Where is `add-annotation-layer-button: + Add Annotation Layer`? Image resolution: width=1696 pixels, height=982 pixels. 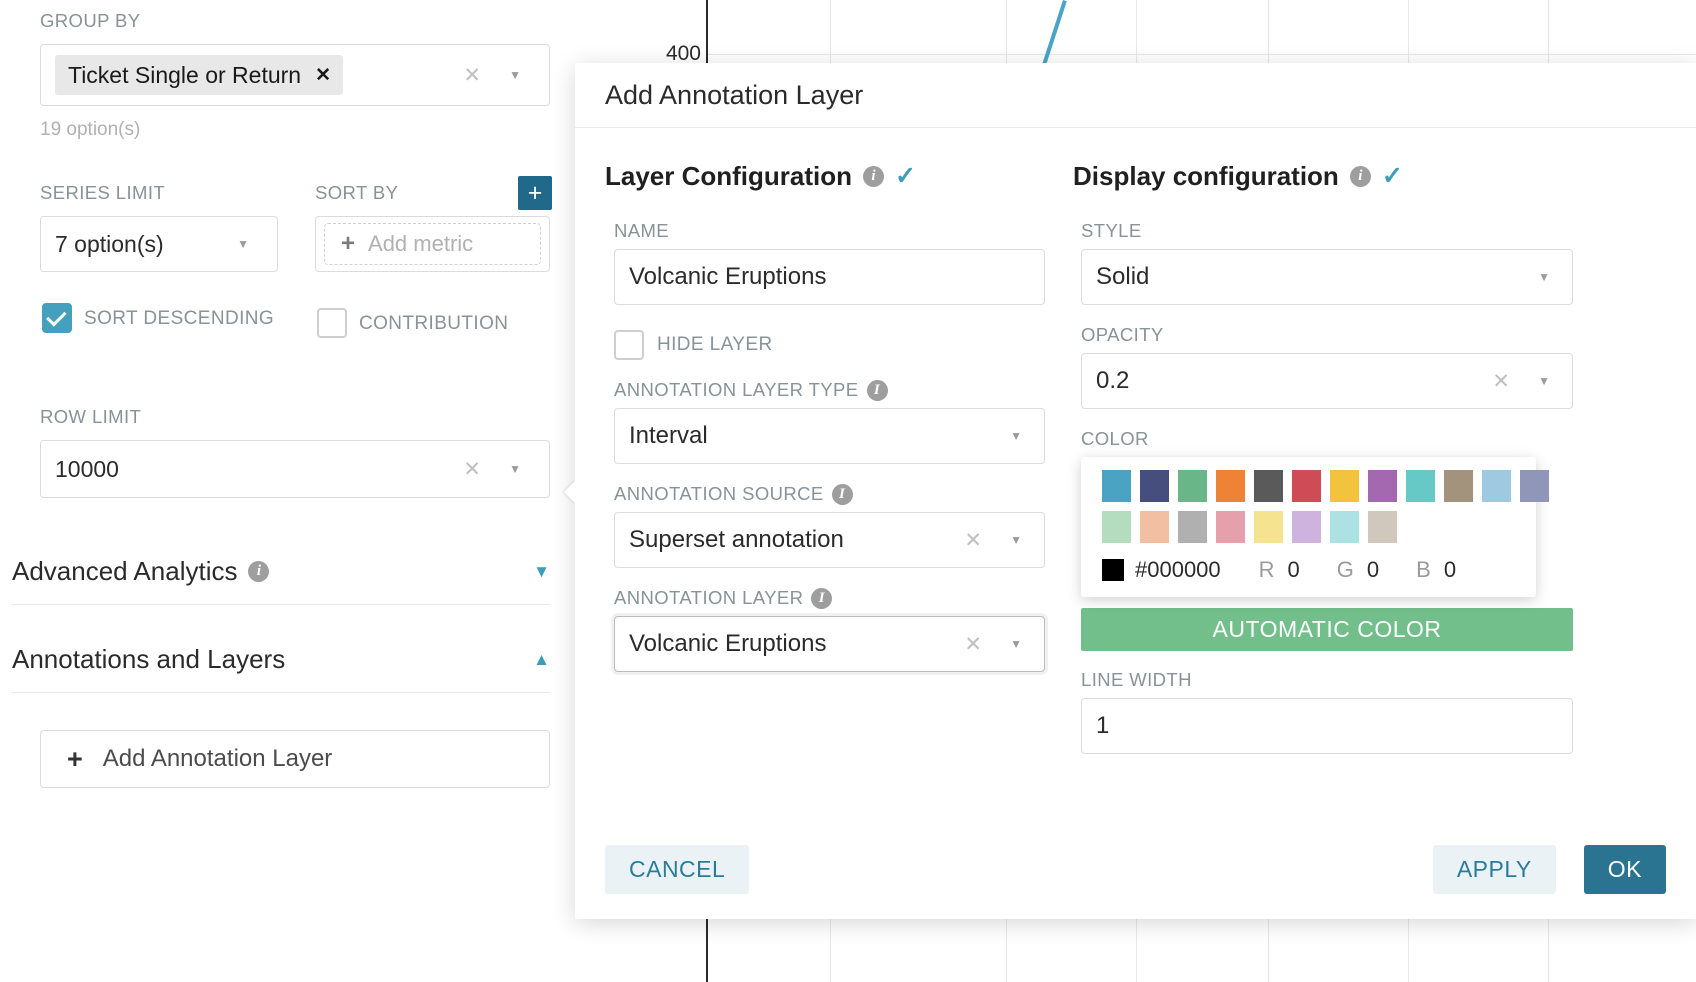
add-annotation-layer-button: + Add Annotation Layer is located at coordinates (295, 759).